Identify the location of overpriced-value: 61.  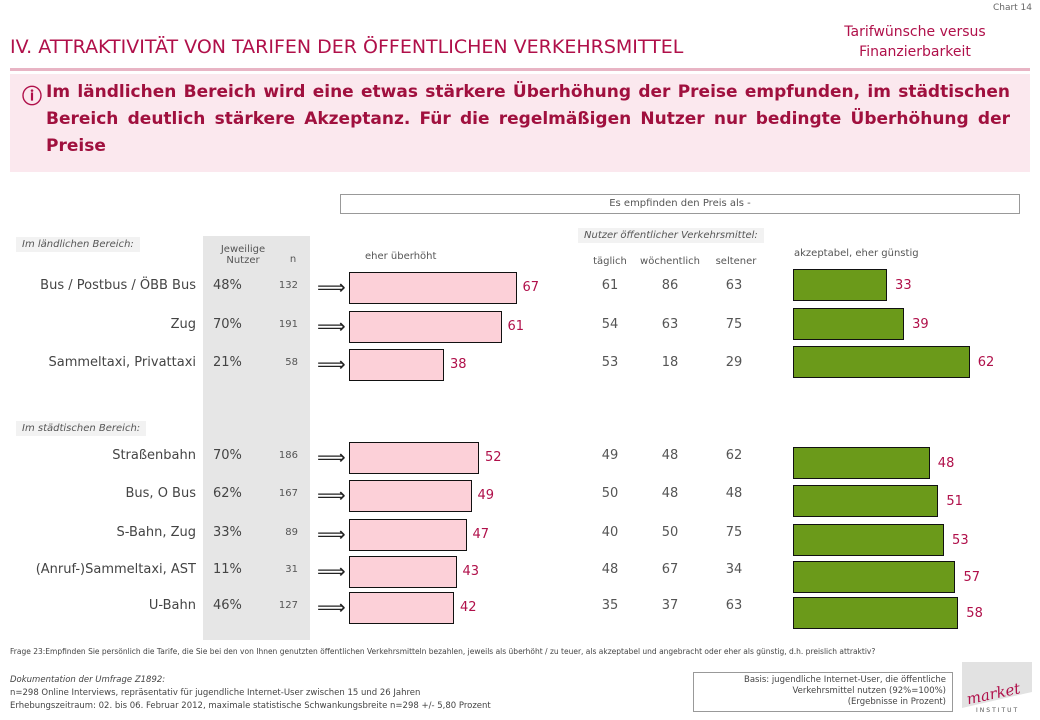
(516, 326).